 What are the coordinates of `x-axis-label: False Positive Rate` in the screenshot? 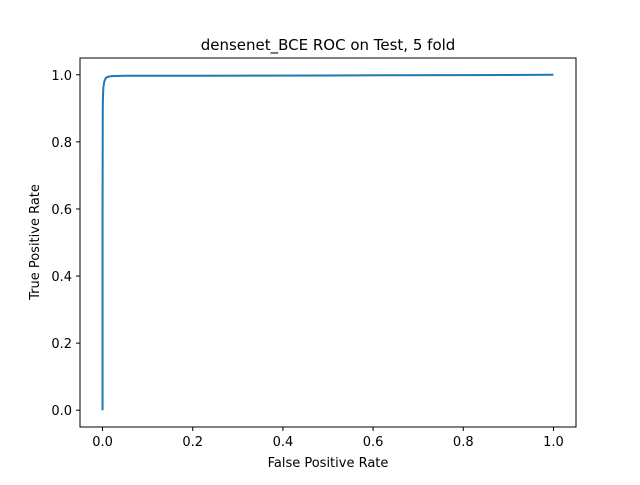 It's located at (328, 463).